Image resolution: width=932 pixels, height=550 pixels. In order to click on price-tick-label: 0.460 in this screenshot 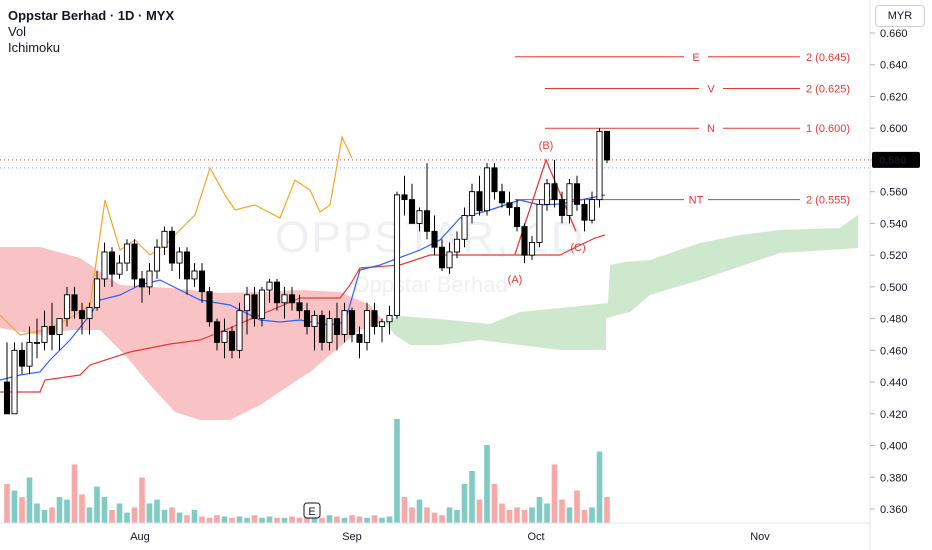, I will do `click(894, 351)`.